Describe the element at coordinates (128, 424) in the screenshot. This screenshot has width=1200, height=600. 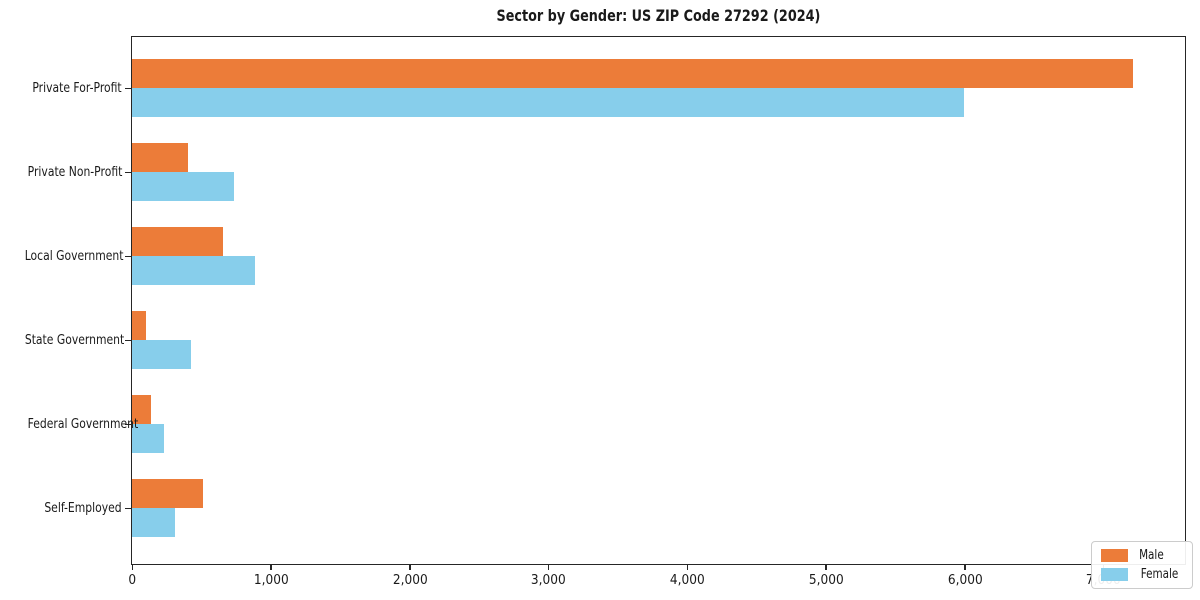
I see `y-tick-federal-government` at that location.